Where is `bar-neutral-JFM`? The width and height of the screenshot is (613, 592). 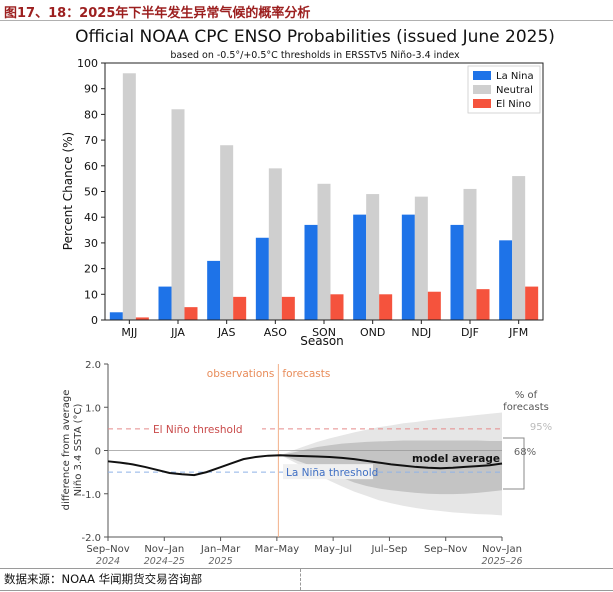 bar-neutral-JFM is located at coordinates (519, 248).